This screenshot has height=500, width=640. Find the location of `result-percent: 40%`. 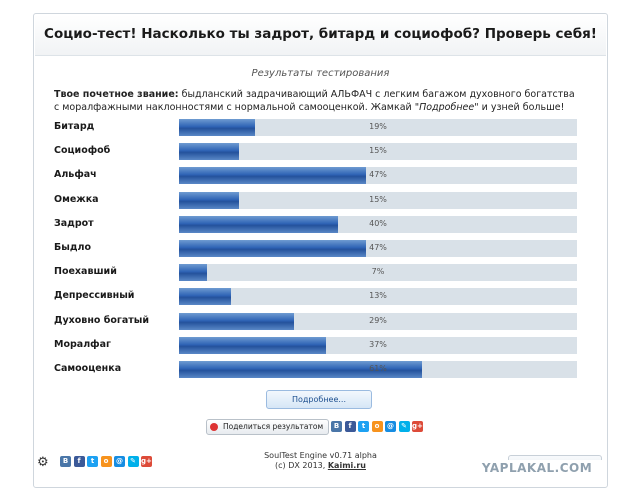

result-percent: 40% is located at coordinates (378, 223).